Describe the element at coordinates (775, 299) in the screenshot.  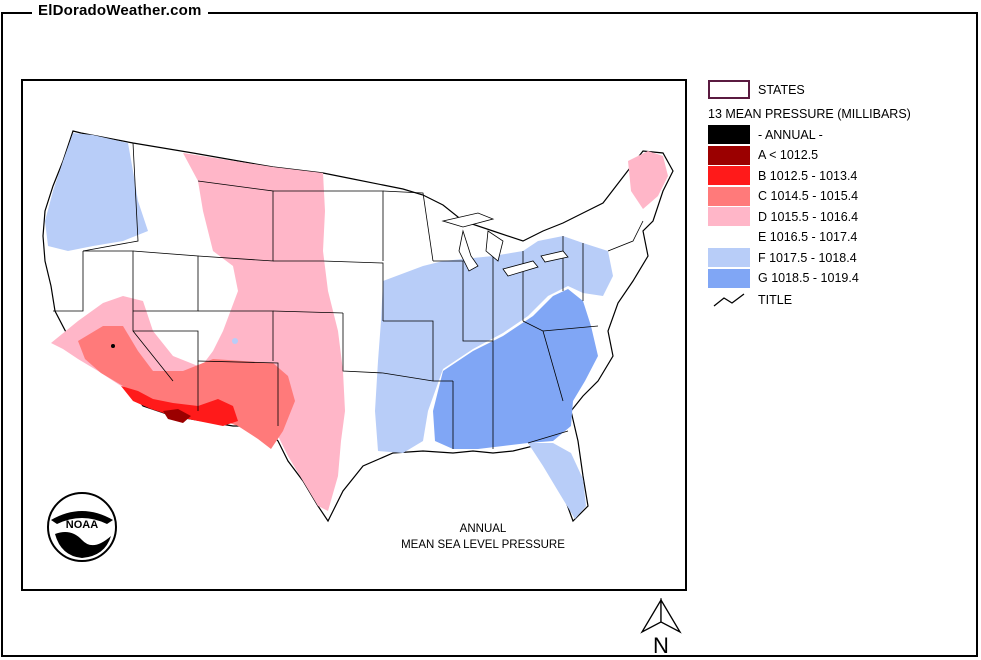
I see `legend-title-label: TITLE` at that location.